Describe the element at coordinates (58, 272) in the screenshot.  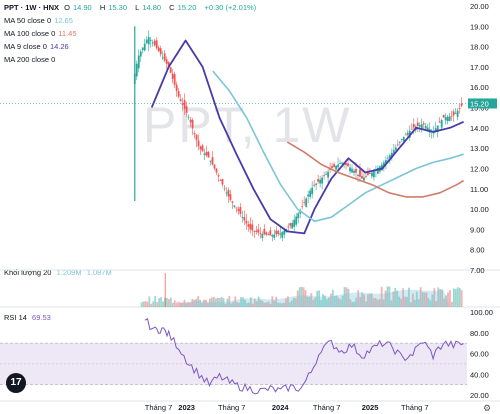
I see `volume-legend: Khối lượng 20 1.209M 1.087M` at that location.